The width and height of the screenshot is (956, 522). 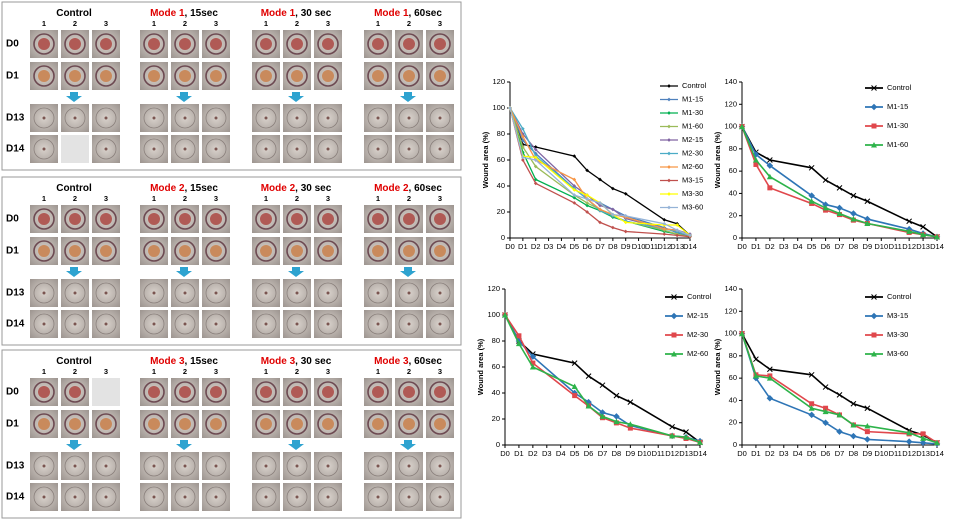 What do you see at coordinates (408, 13) in the screenshot?
I see `group-title: Mode 1, 60sec` at bounding box center [408, 13].